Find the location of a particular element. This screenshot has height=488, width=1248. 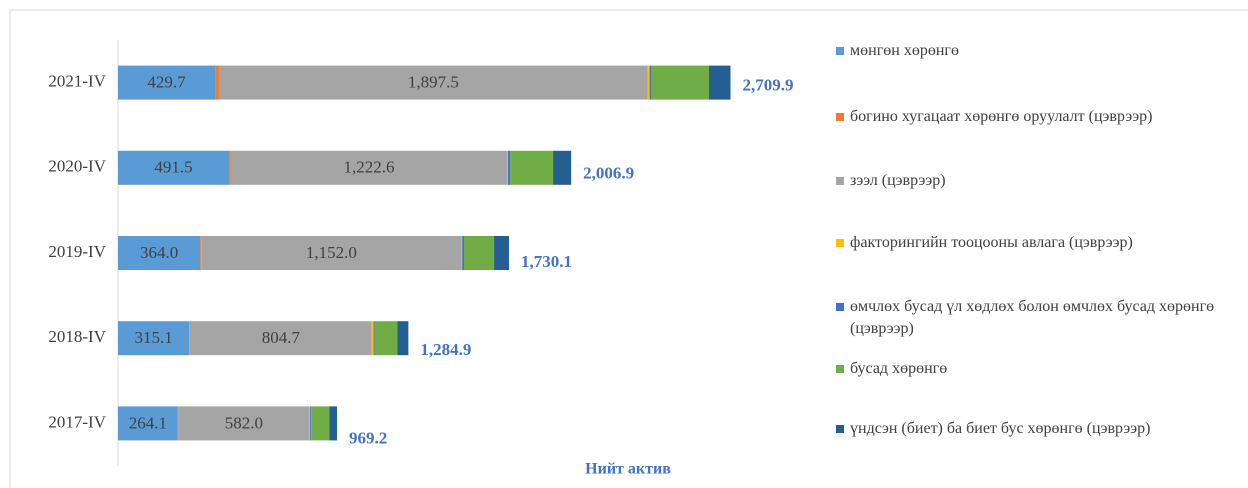

legend-item: факторингийн тооцооны авлага (цэврээр) is located at coordinates (1036, 243).